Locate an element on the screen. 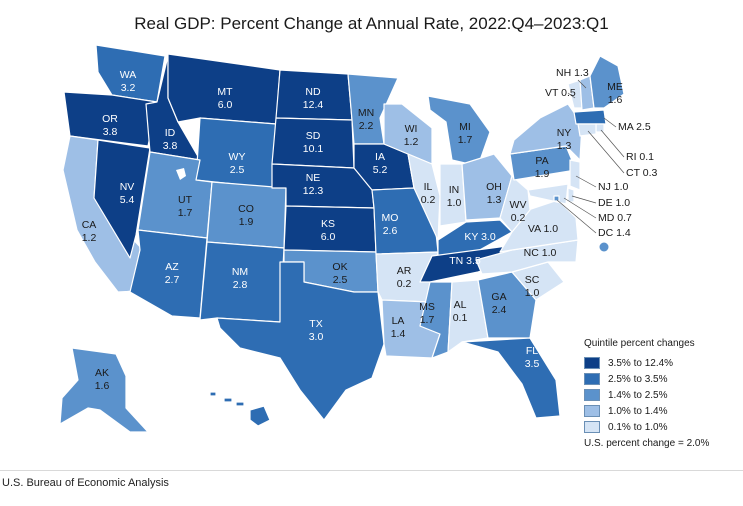 This screenshot has height=506, width=743. state-label-md: MD 0.7 is located at coordinates (615, 218).